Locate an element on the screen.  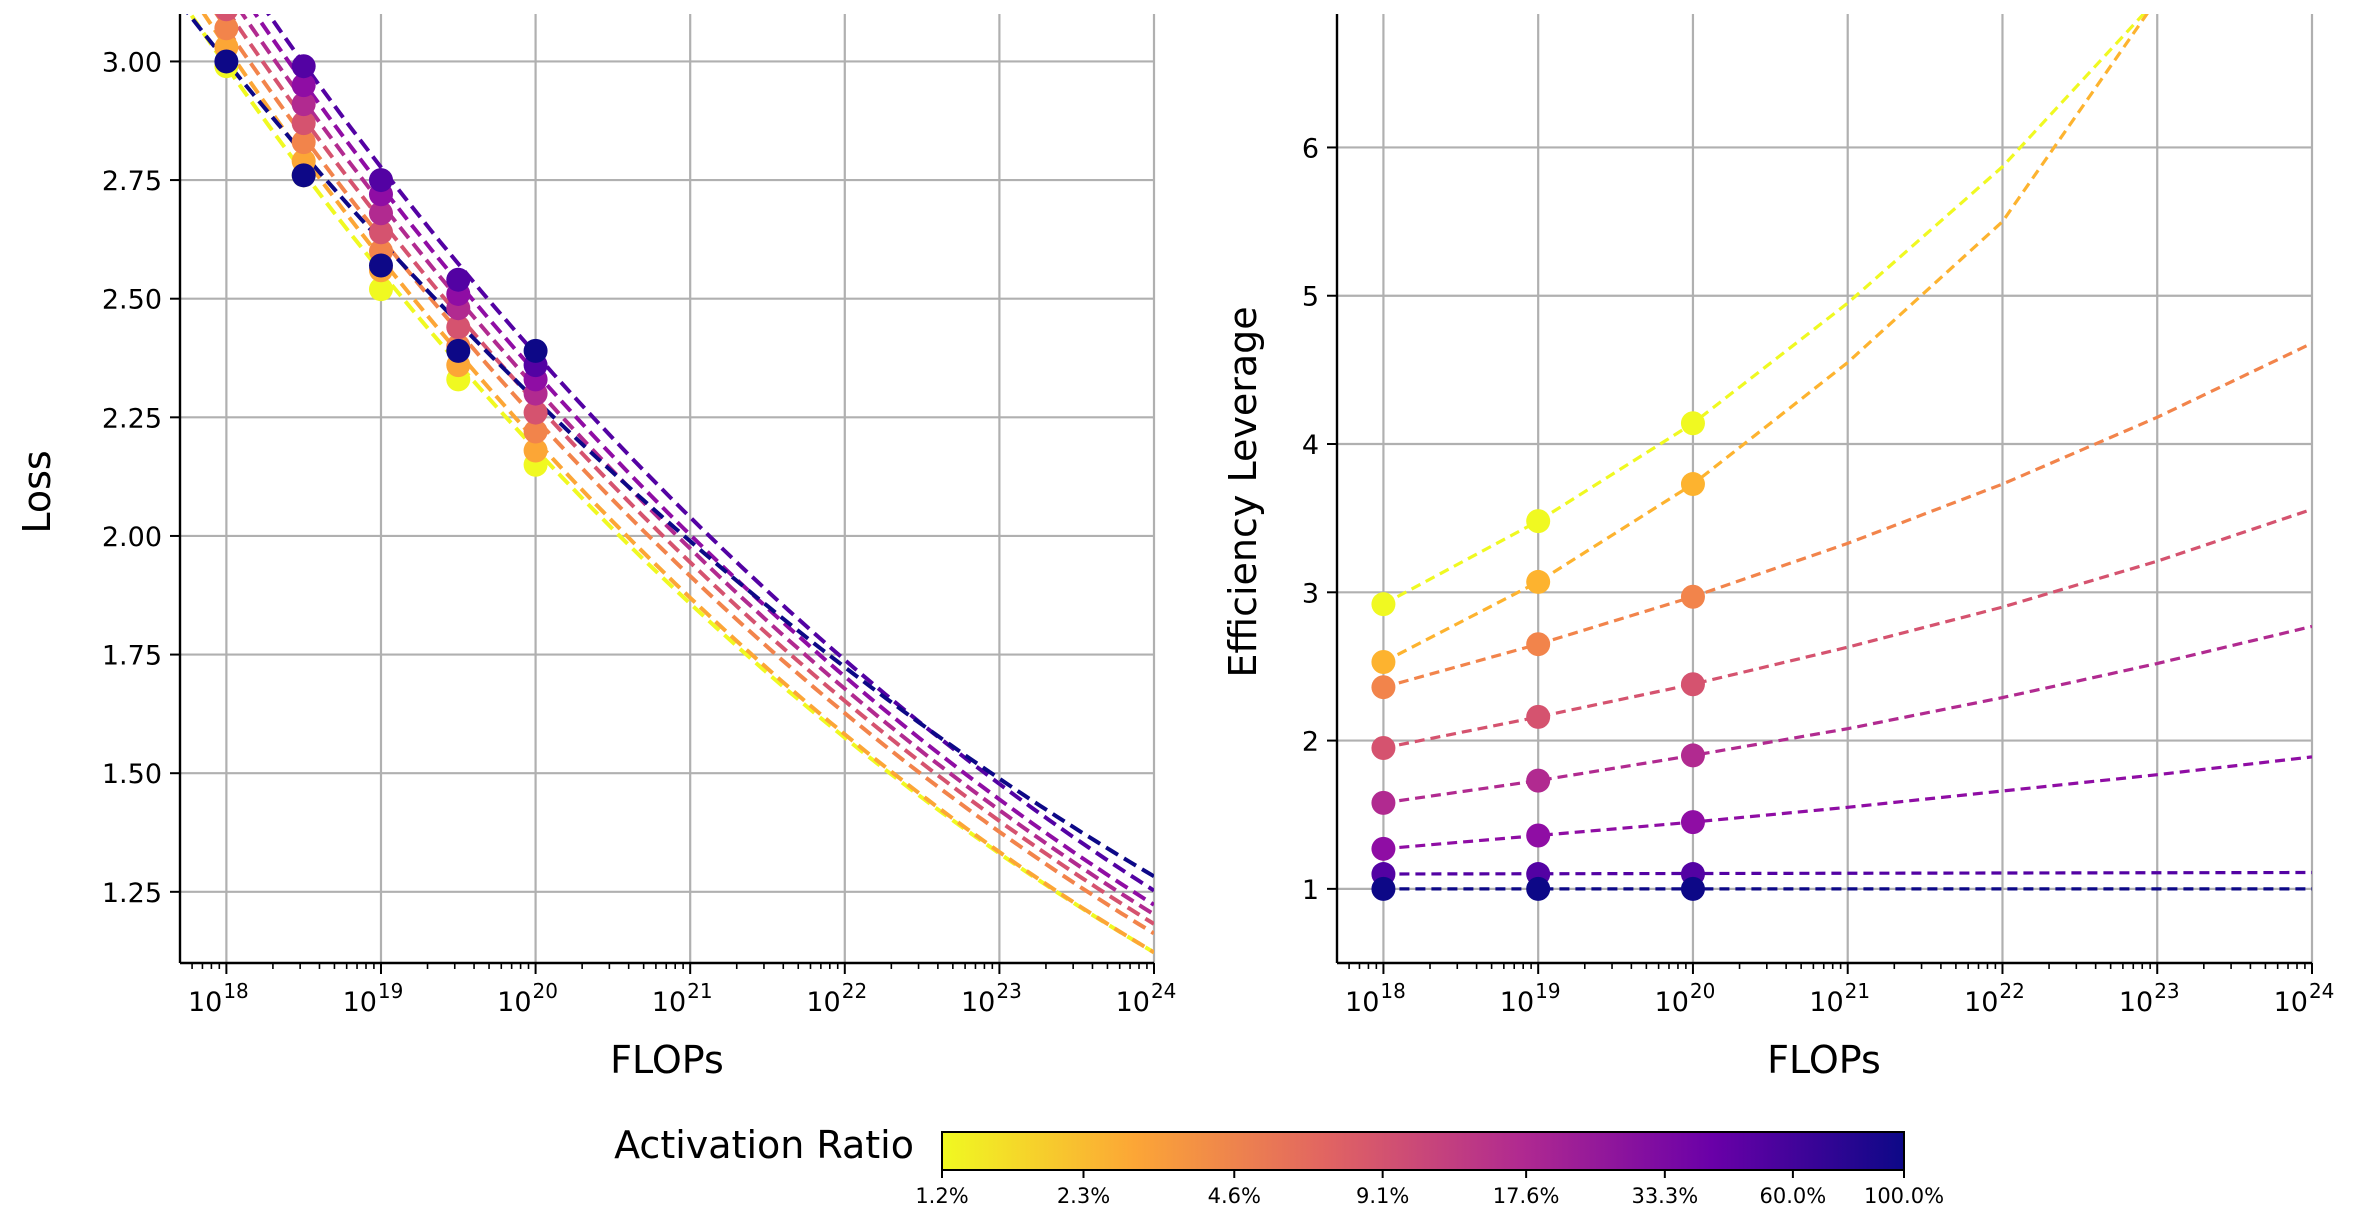
y-tick-label: 1.75 is located at coordinates (132, 656).